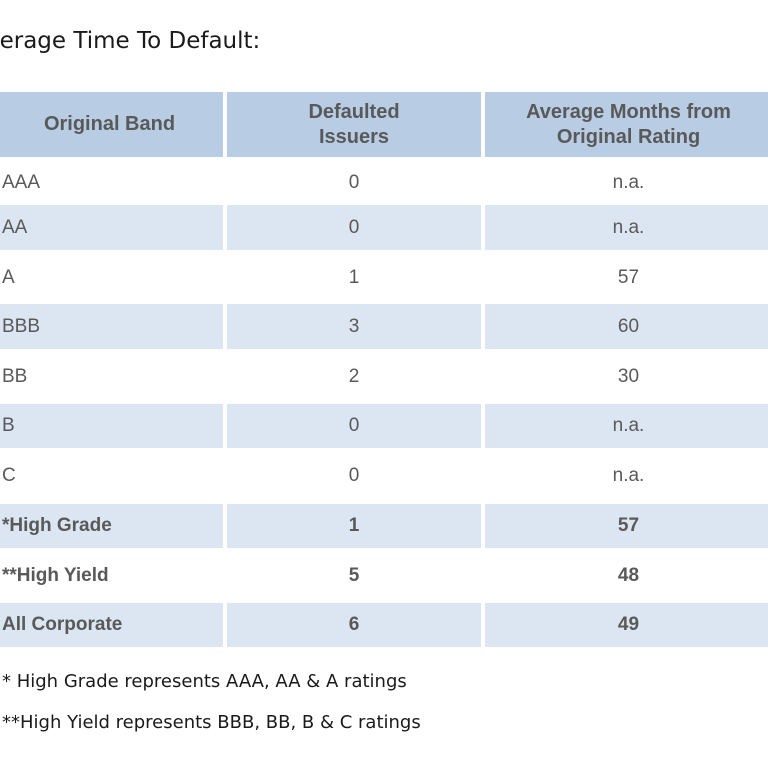 The height and width of the screenshot is (768, 768). What do you see at coordinates (21, 182) in the screenshot?
I see `band-cell: AAA` at bounding box center [21, 182].